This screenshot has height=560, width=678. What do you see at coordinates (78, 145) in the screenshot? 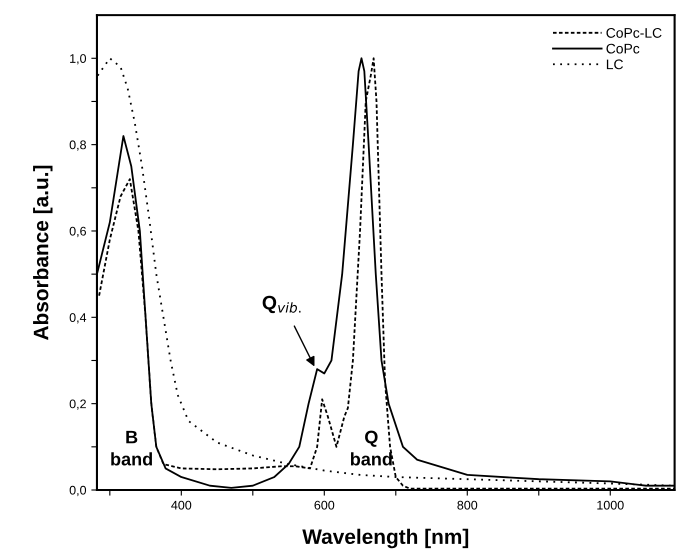
I see `y-tick-label: 0,8` at bounding box center [78, 145].